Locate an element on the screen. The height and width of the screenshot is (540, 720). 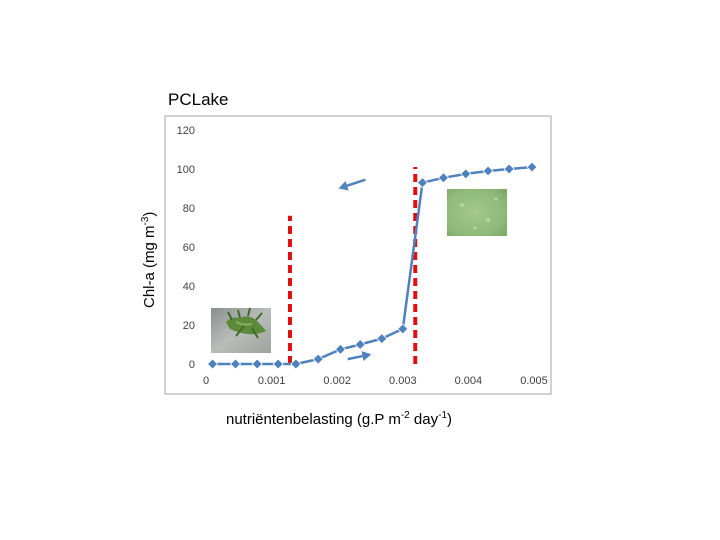
threshold-lines is located at coordinates (352, 265).